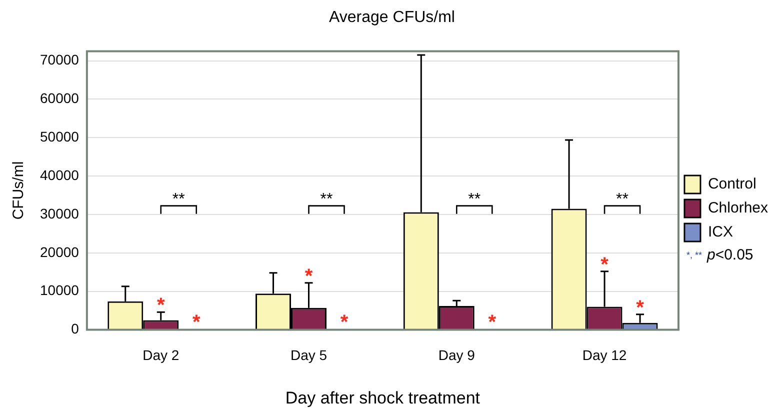 This screenshot has height=413, width=784. Describe the element at coordinates (309, 355) in the screenshot. I see `x-tick-label: Day 5` at that location.